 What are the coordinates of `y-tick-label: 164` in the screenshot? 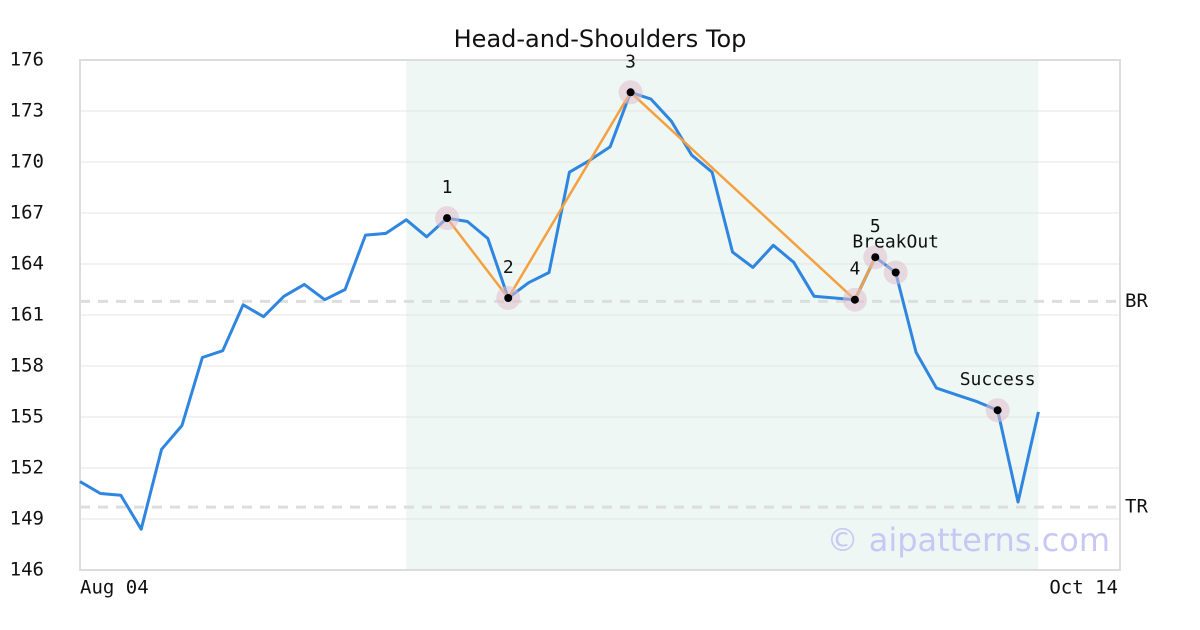 It's located at (27, 264).